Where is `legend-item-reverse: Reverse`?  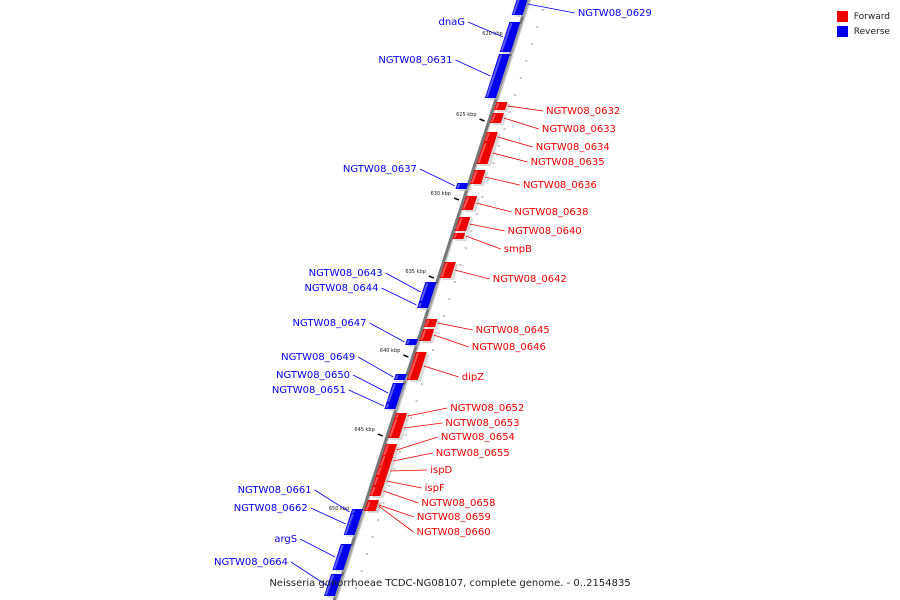 legend-item-reverse: Reverse is located at coordinates (863, 31).